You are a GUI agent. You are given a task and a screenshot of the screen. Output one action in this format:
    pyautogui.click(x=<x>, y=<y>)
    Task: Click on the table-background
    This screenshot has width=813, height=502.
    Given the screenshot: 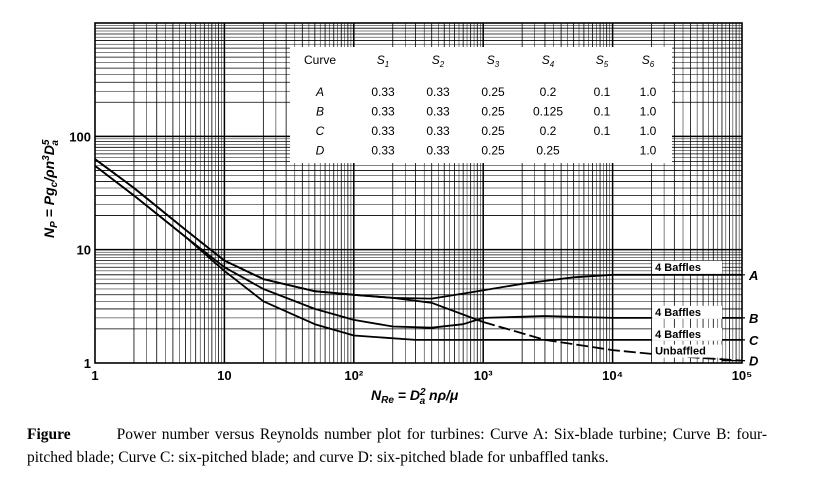 What is the action you would take?
    pyautogui.click(x=481, y=105)
    